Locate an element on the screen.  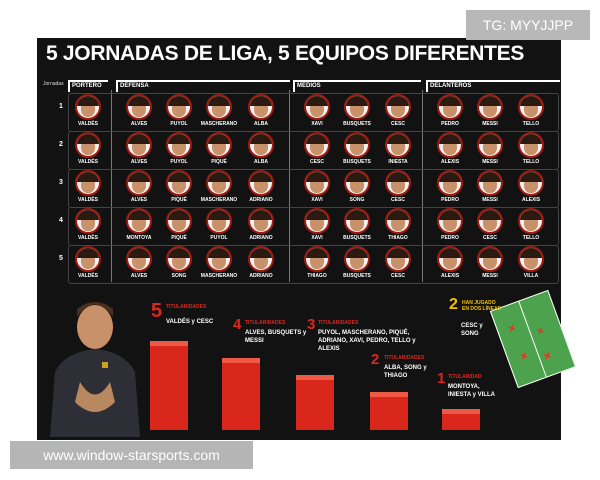
lineup-row is located at coordinates (313, 264).